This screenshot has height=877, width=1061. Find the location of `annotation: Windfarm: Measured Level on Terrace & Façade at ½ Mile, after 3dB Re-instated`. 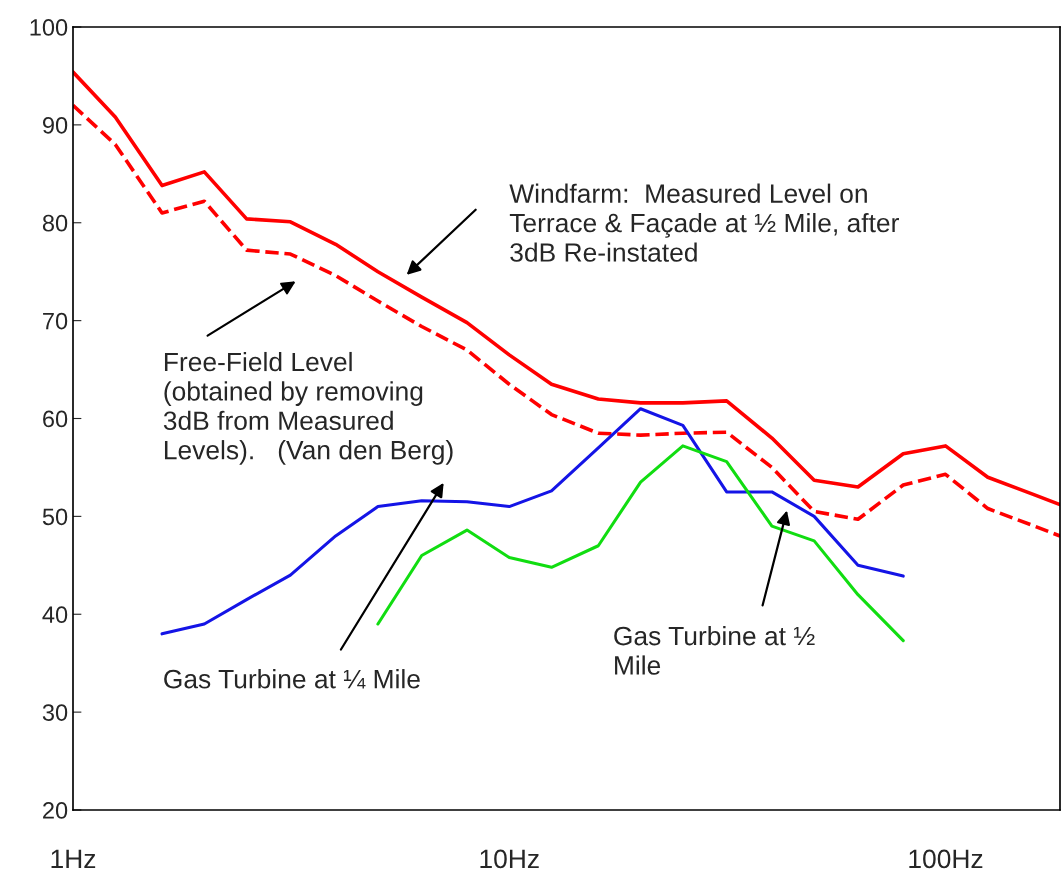

annotation: Windfarm: Measured Level on Terrace & Façade at ½ Mile, after 3dB Re-instated is located at coordinates (704, 222).